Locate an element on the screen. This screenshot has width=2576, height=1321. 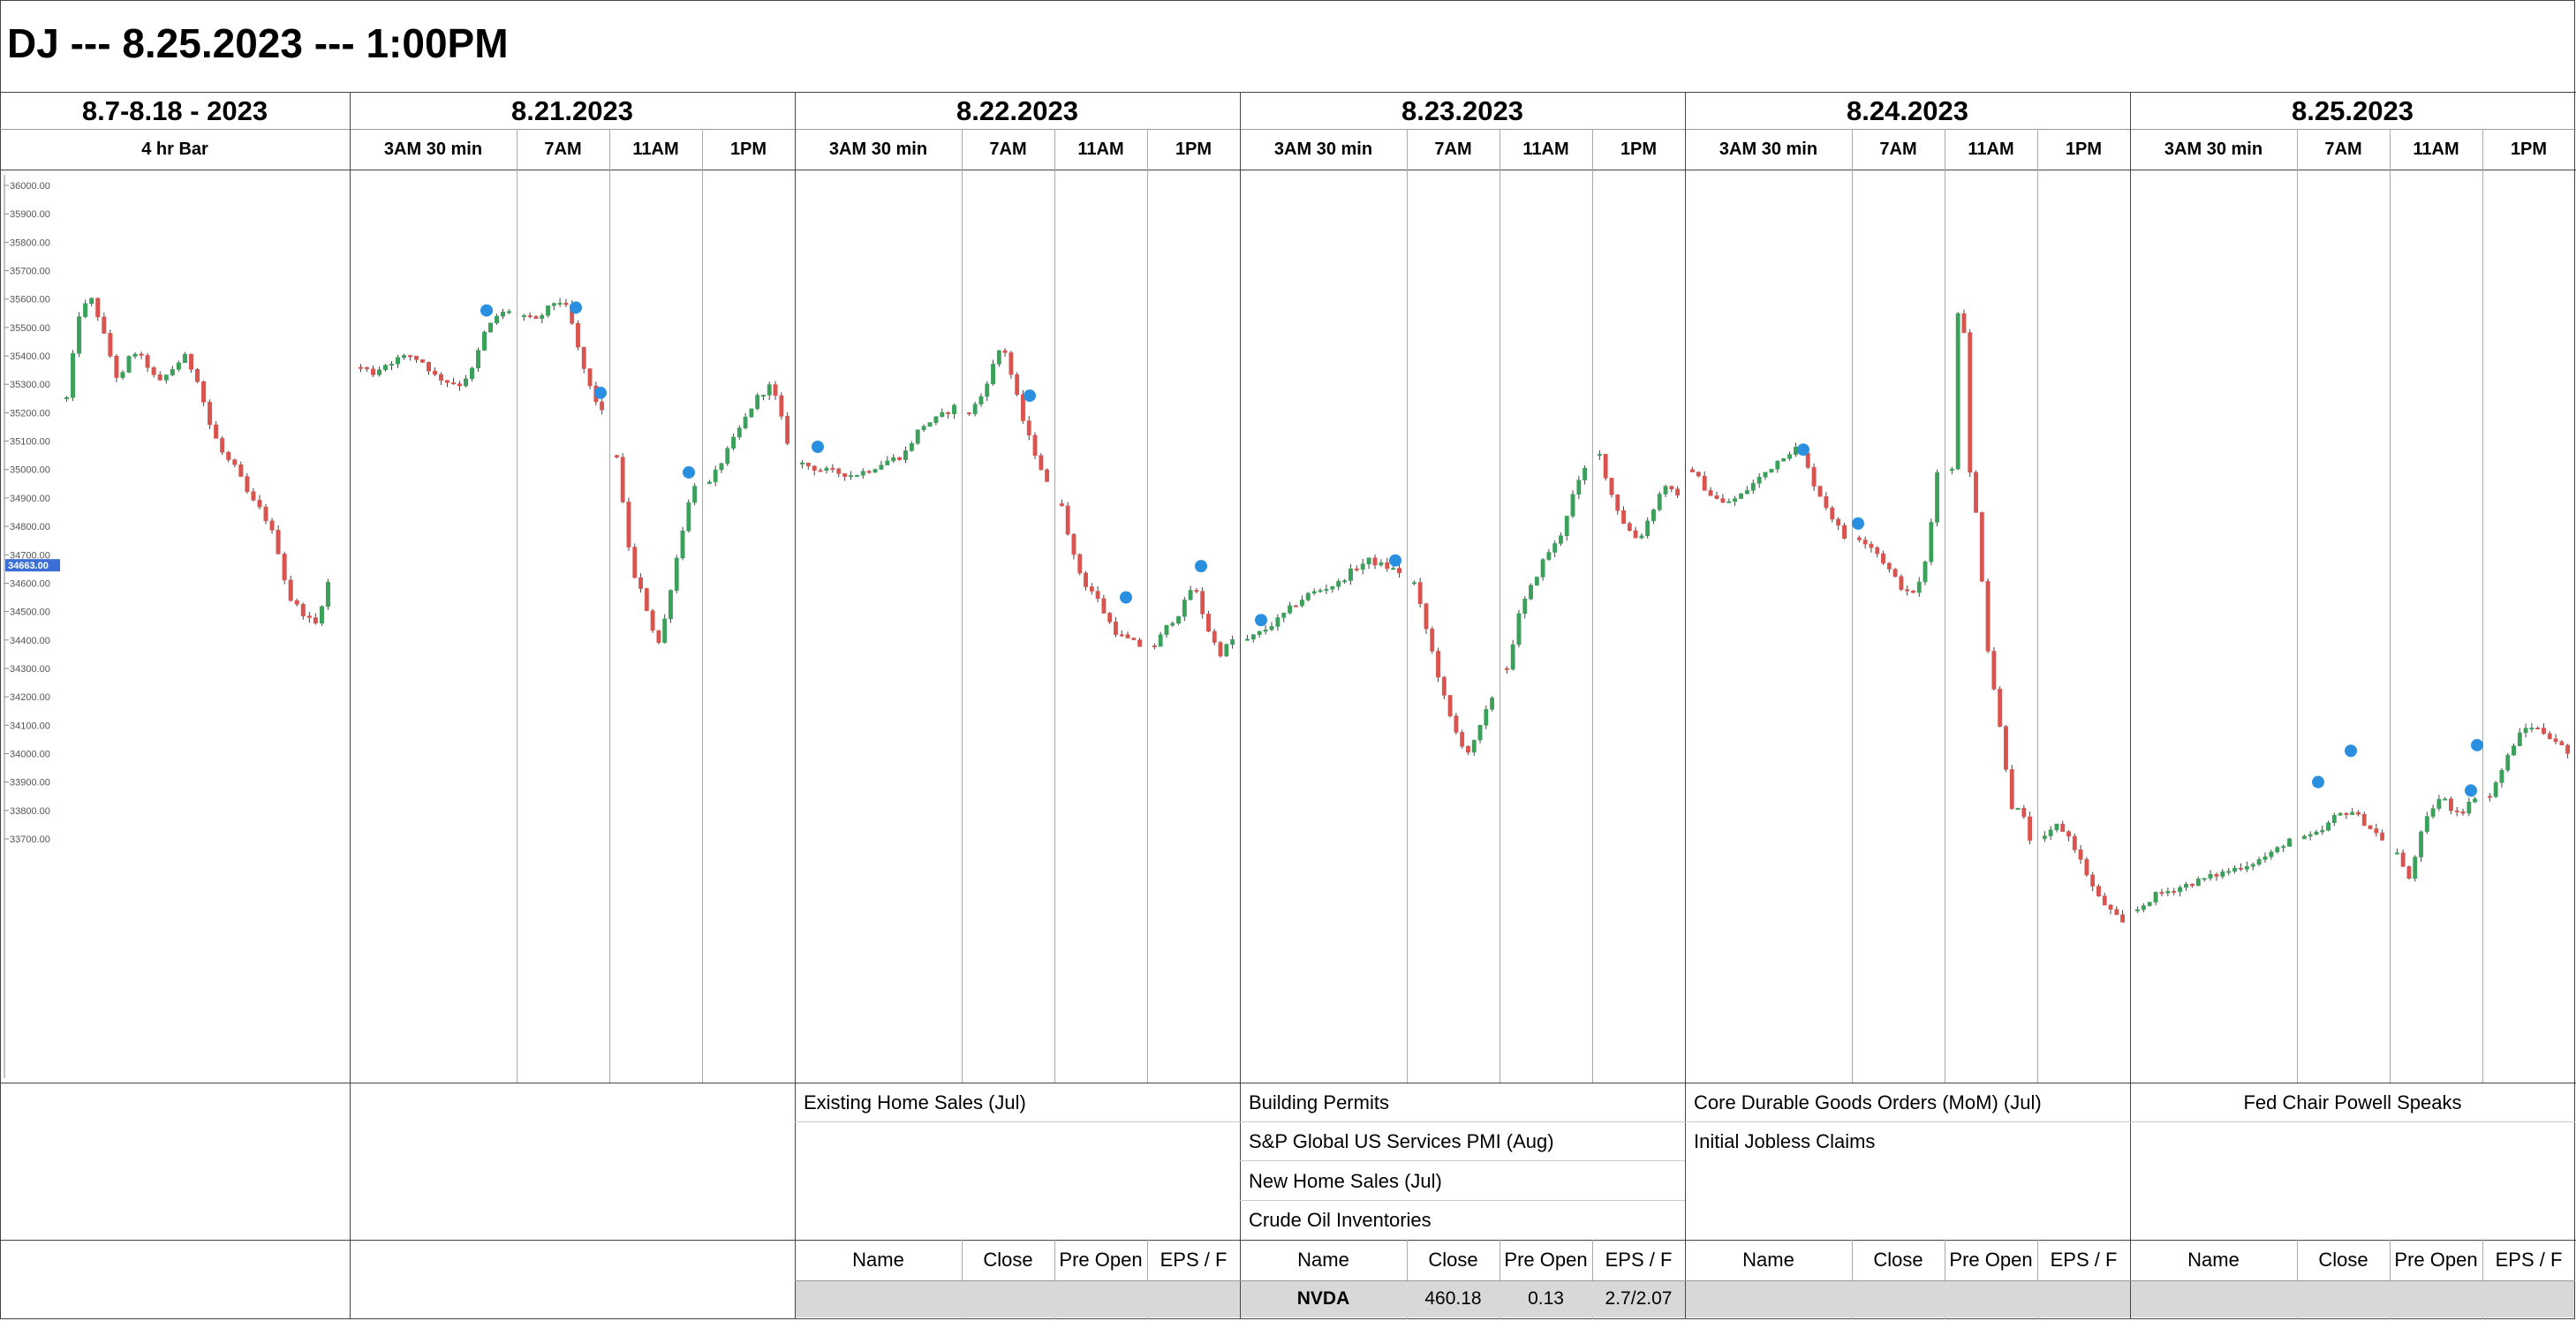
date-header: 8.22.2023 is located at coordinates (1017, 110).